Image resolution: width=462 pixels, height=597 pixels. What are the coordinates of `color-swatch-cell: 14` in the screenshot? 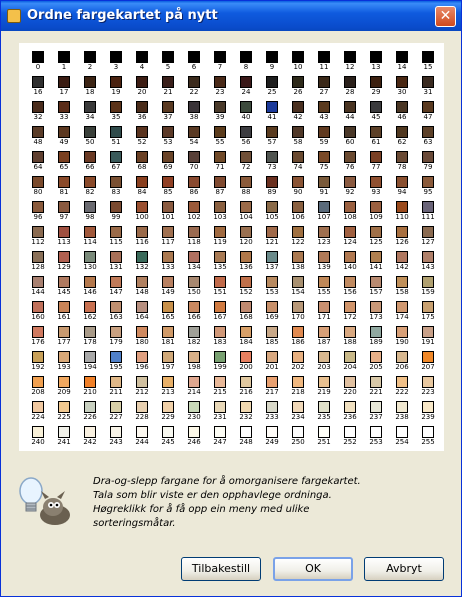 It's located at (402, 60).